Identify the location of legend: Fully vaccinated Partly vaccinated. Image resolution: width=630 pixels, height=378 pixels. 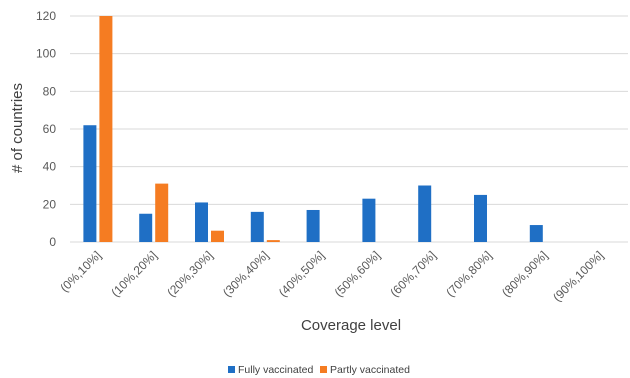
(319, 370).